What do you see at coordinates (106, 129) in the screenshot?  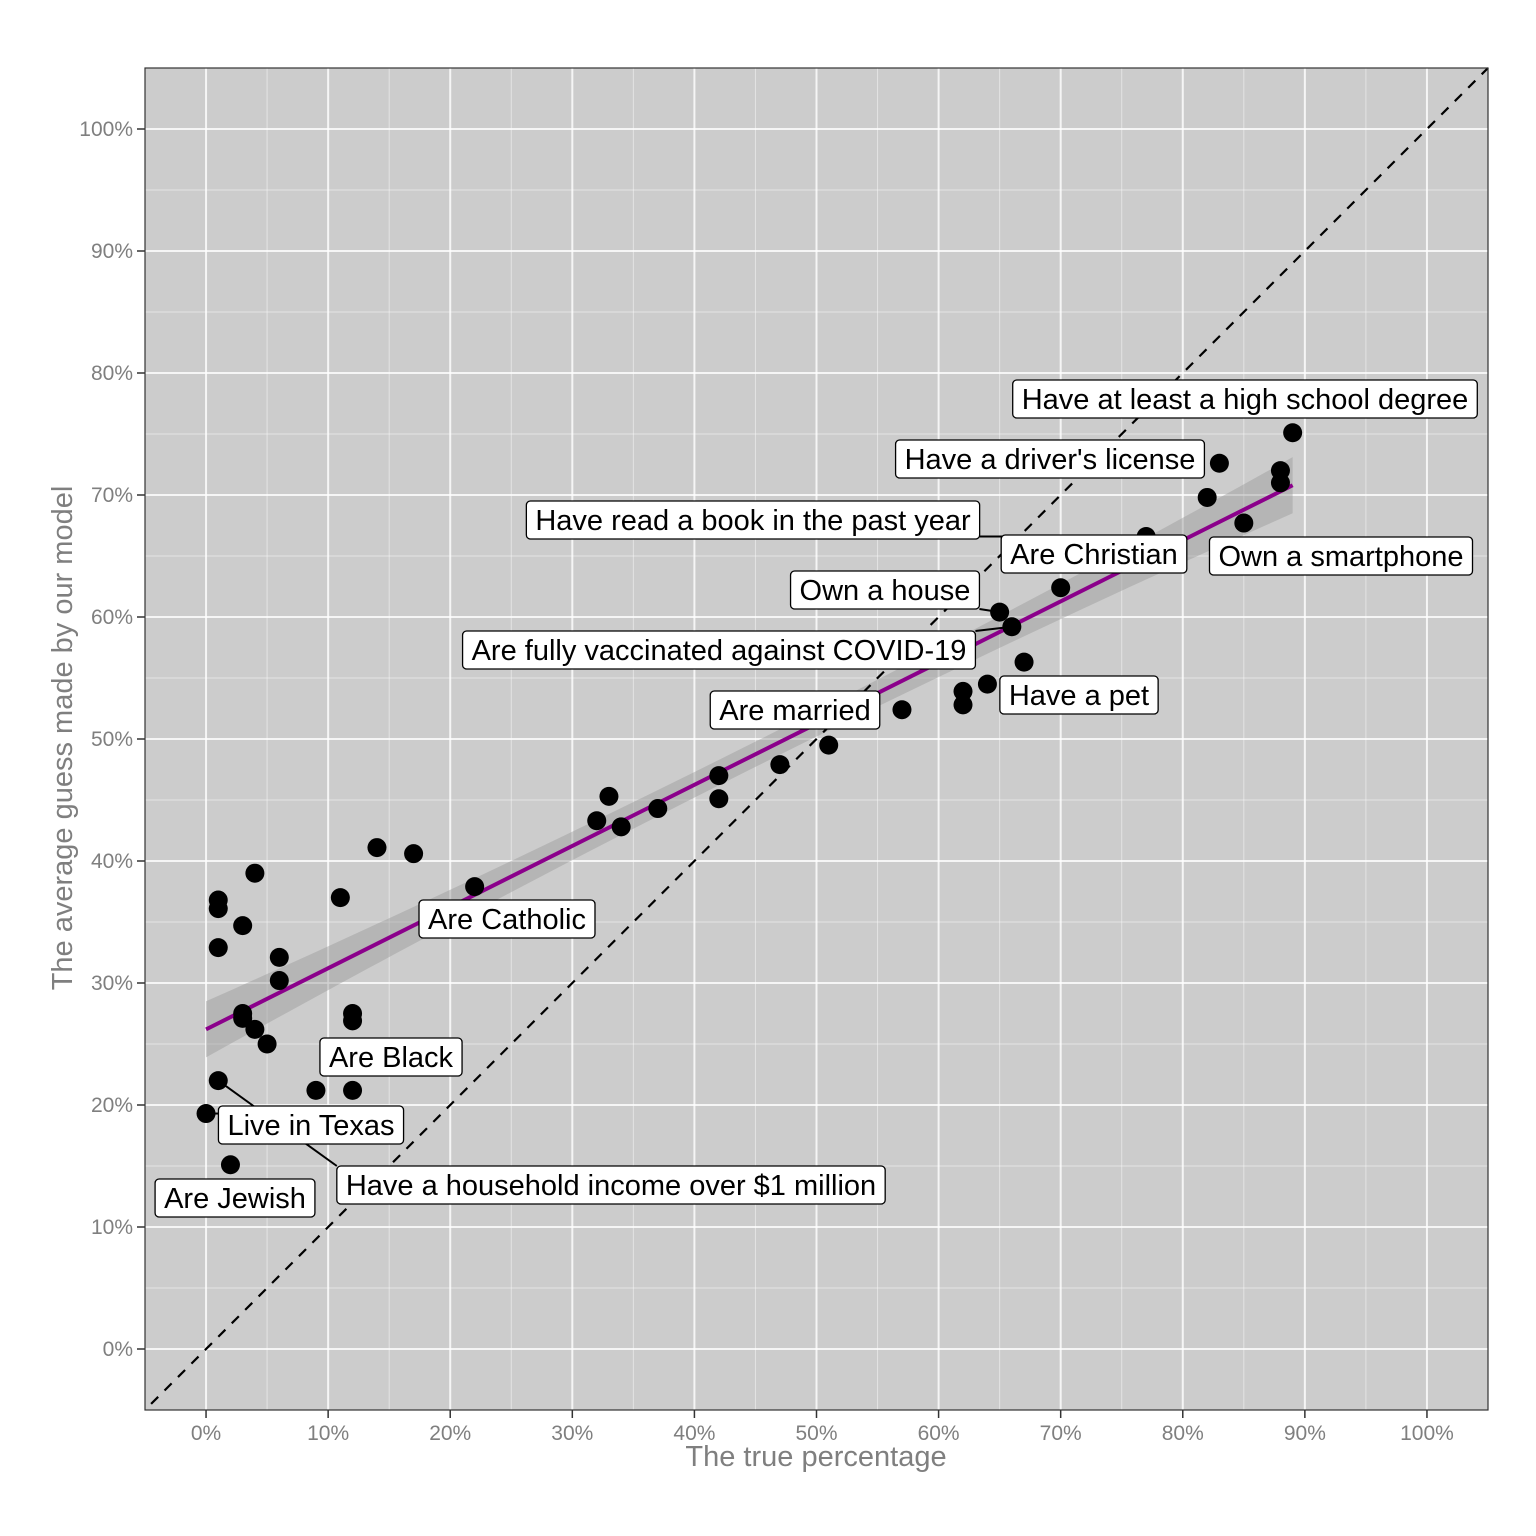 I see `y-tick-label: 100%` at bounding box center [106, 129].